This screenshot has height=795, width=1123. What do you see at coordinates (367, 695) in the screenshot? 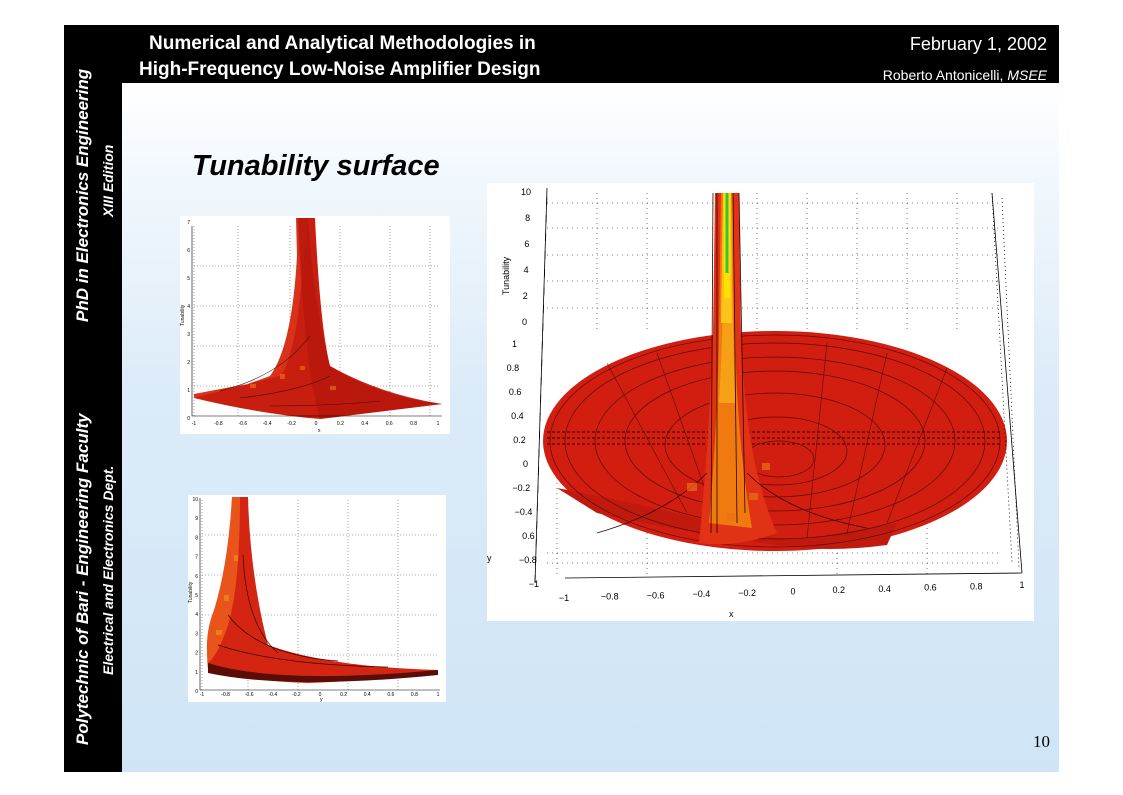
I see `plot-b-x-tick-7: 0.4` at bounding box center [367, 695].